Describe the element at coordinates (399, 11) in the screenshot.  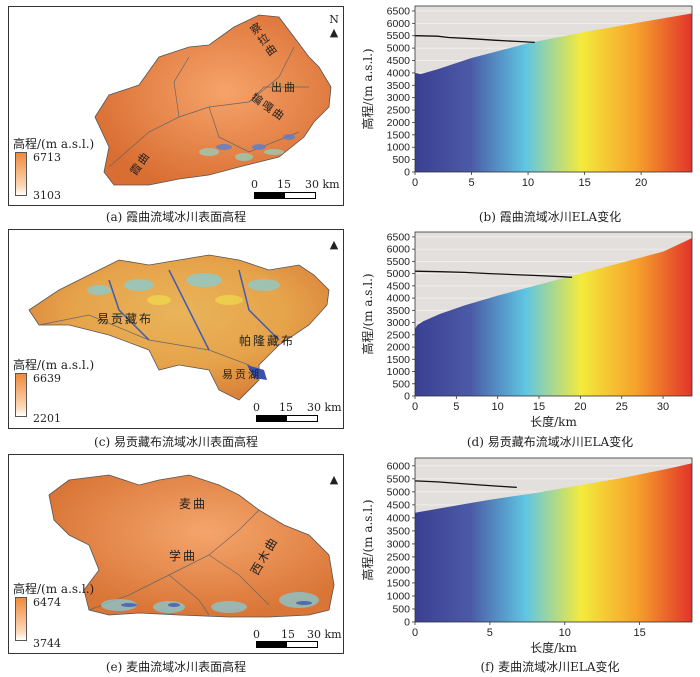
I see `y-tick-label: 6500` at that location.